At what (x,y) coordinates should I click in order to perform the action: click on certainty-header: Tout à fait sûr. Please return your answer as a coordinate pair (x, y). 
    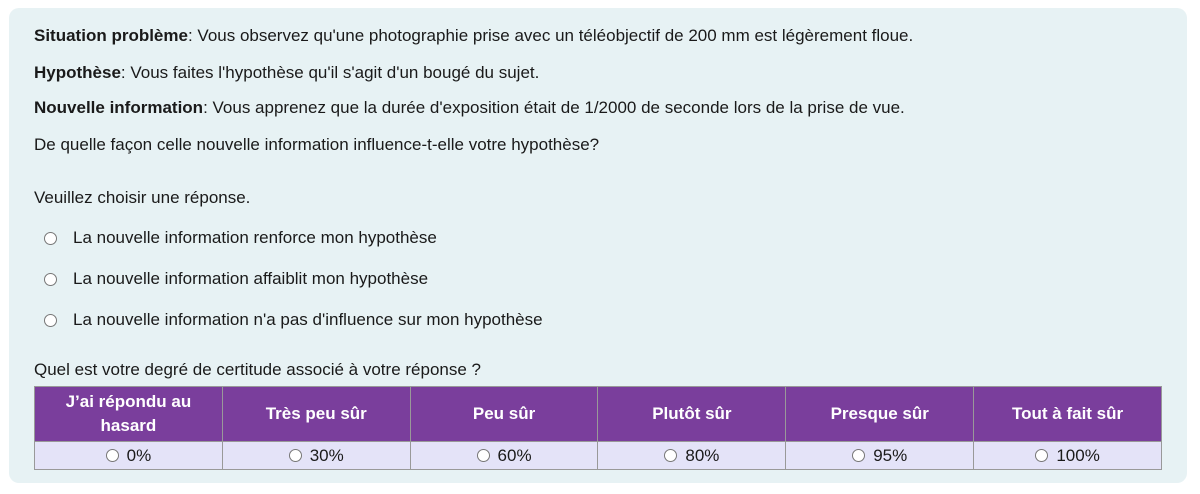
    Looking at the image, I should click on (1067, 414).